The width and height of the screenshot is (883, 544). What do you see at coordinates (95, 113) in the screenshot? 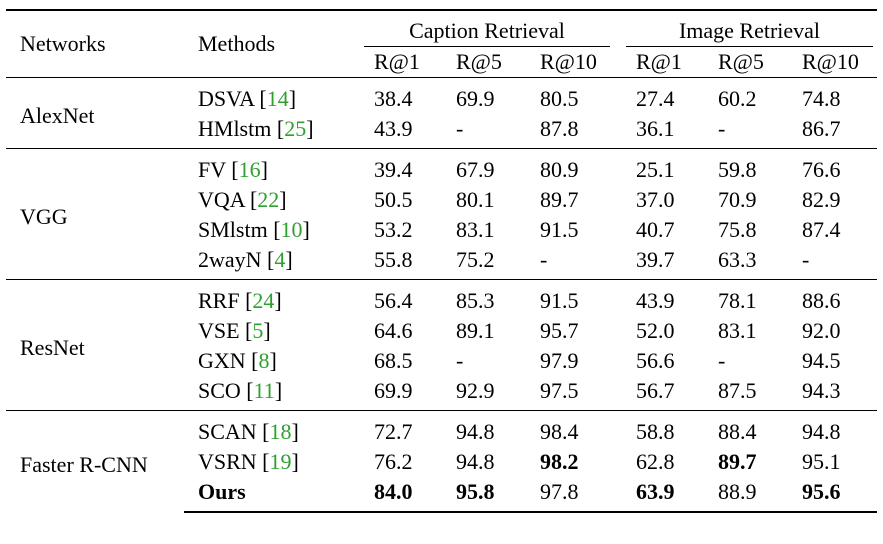
I see `network-cell: AlexNet` at bounding box center [95, 113].